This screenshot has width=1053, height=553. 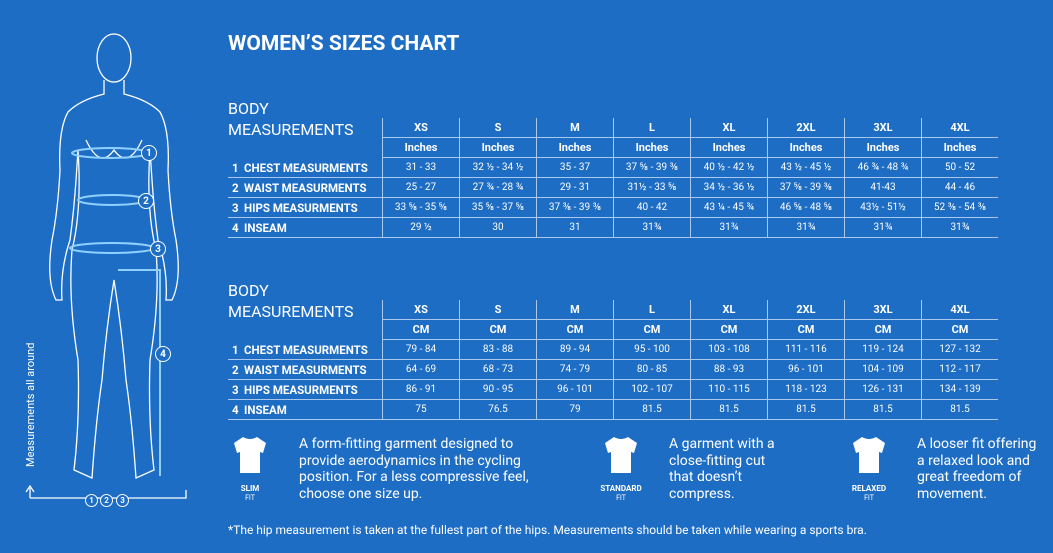 I want to click on cell: 27 ¾ - 28 ¾, so click(x=497, y=188).